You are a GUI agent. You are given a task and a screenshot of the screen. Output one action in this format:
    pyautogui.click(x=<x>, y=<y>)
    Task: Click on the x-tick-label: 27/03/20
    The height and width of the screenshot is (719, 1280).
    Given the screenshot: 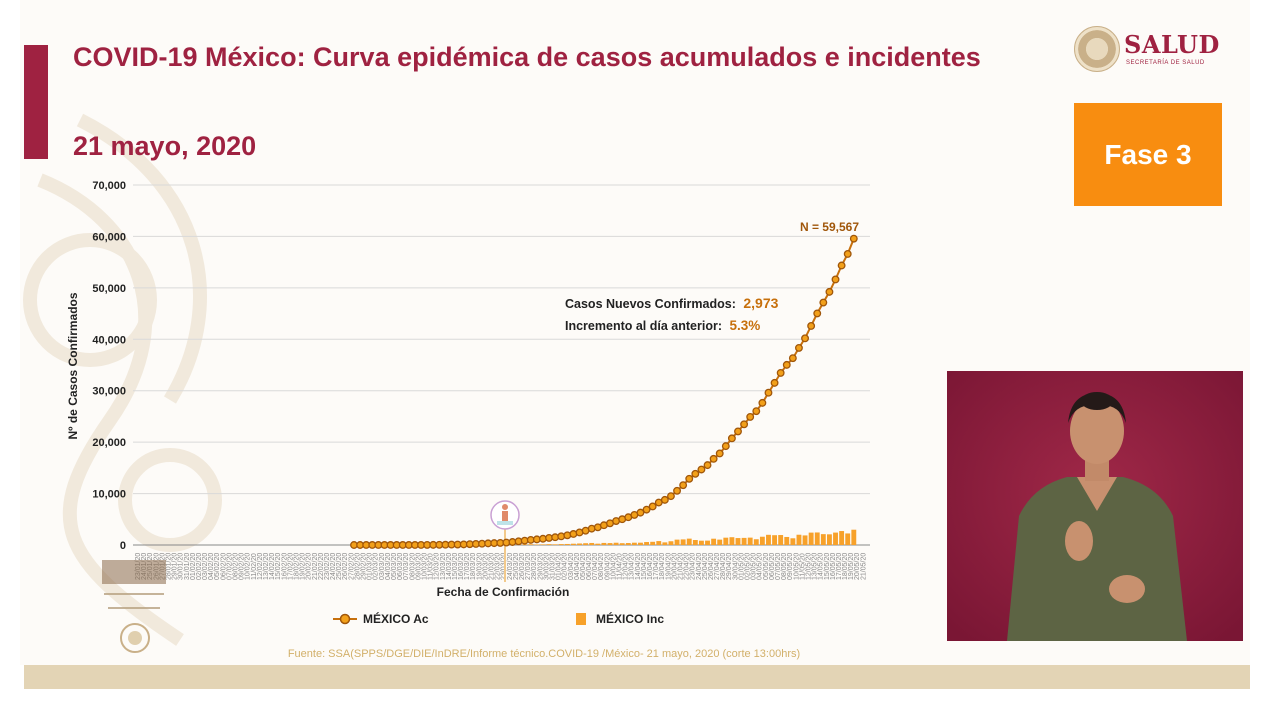 What is the action you would take?
    pyautogui.click(x=528, y=566)
    